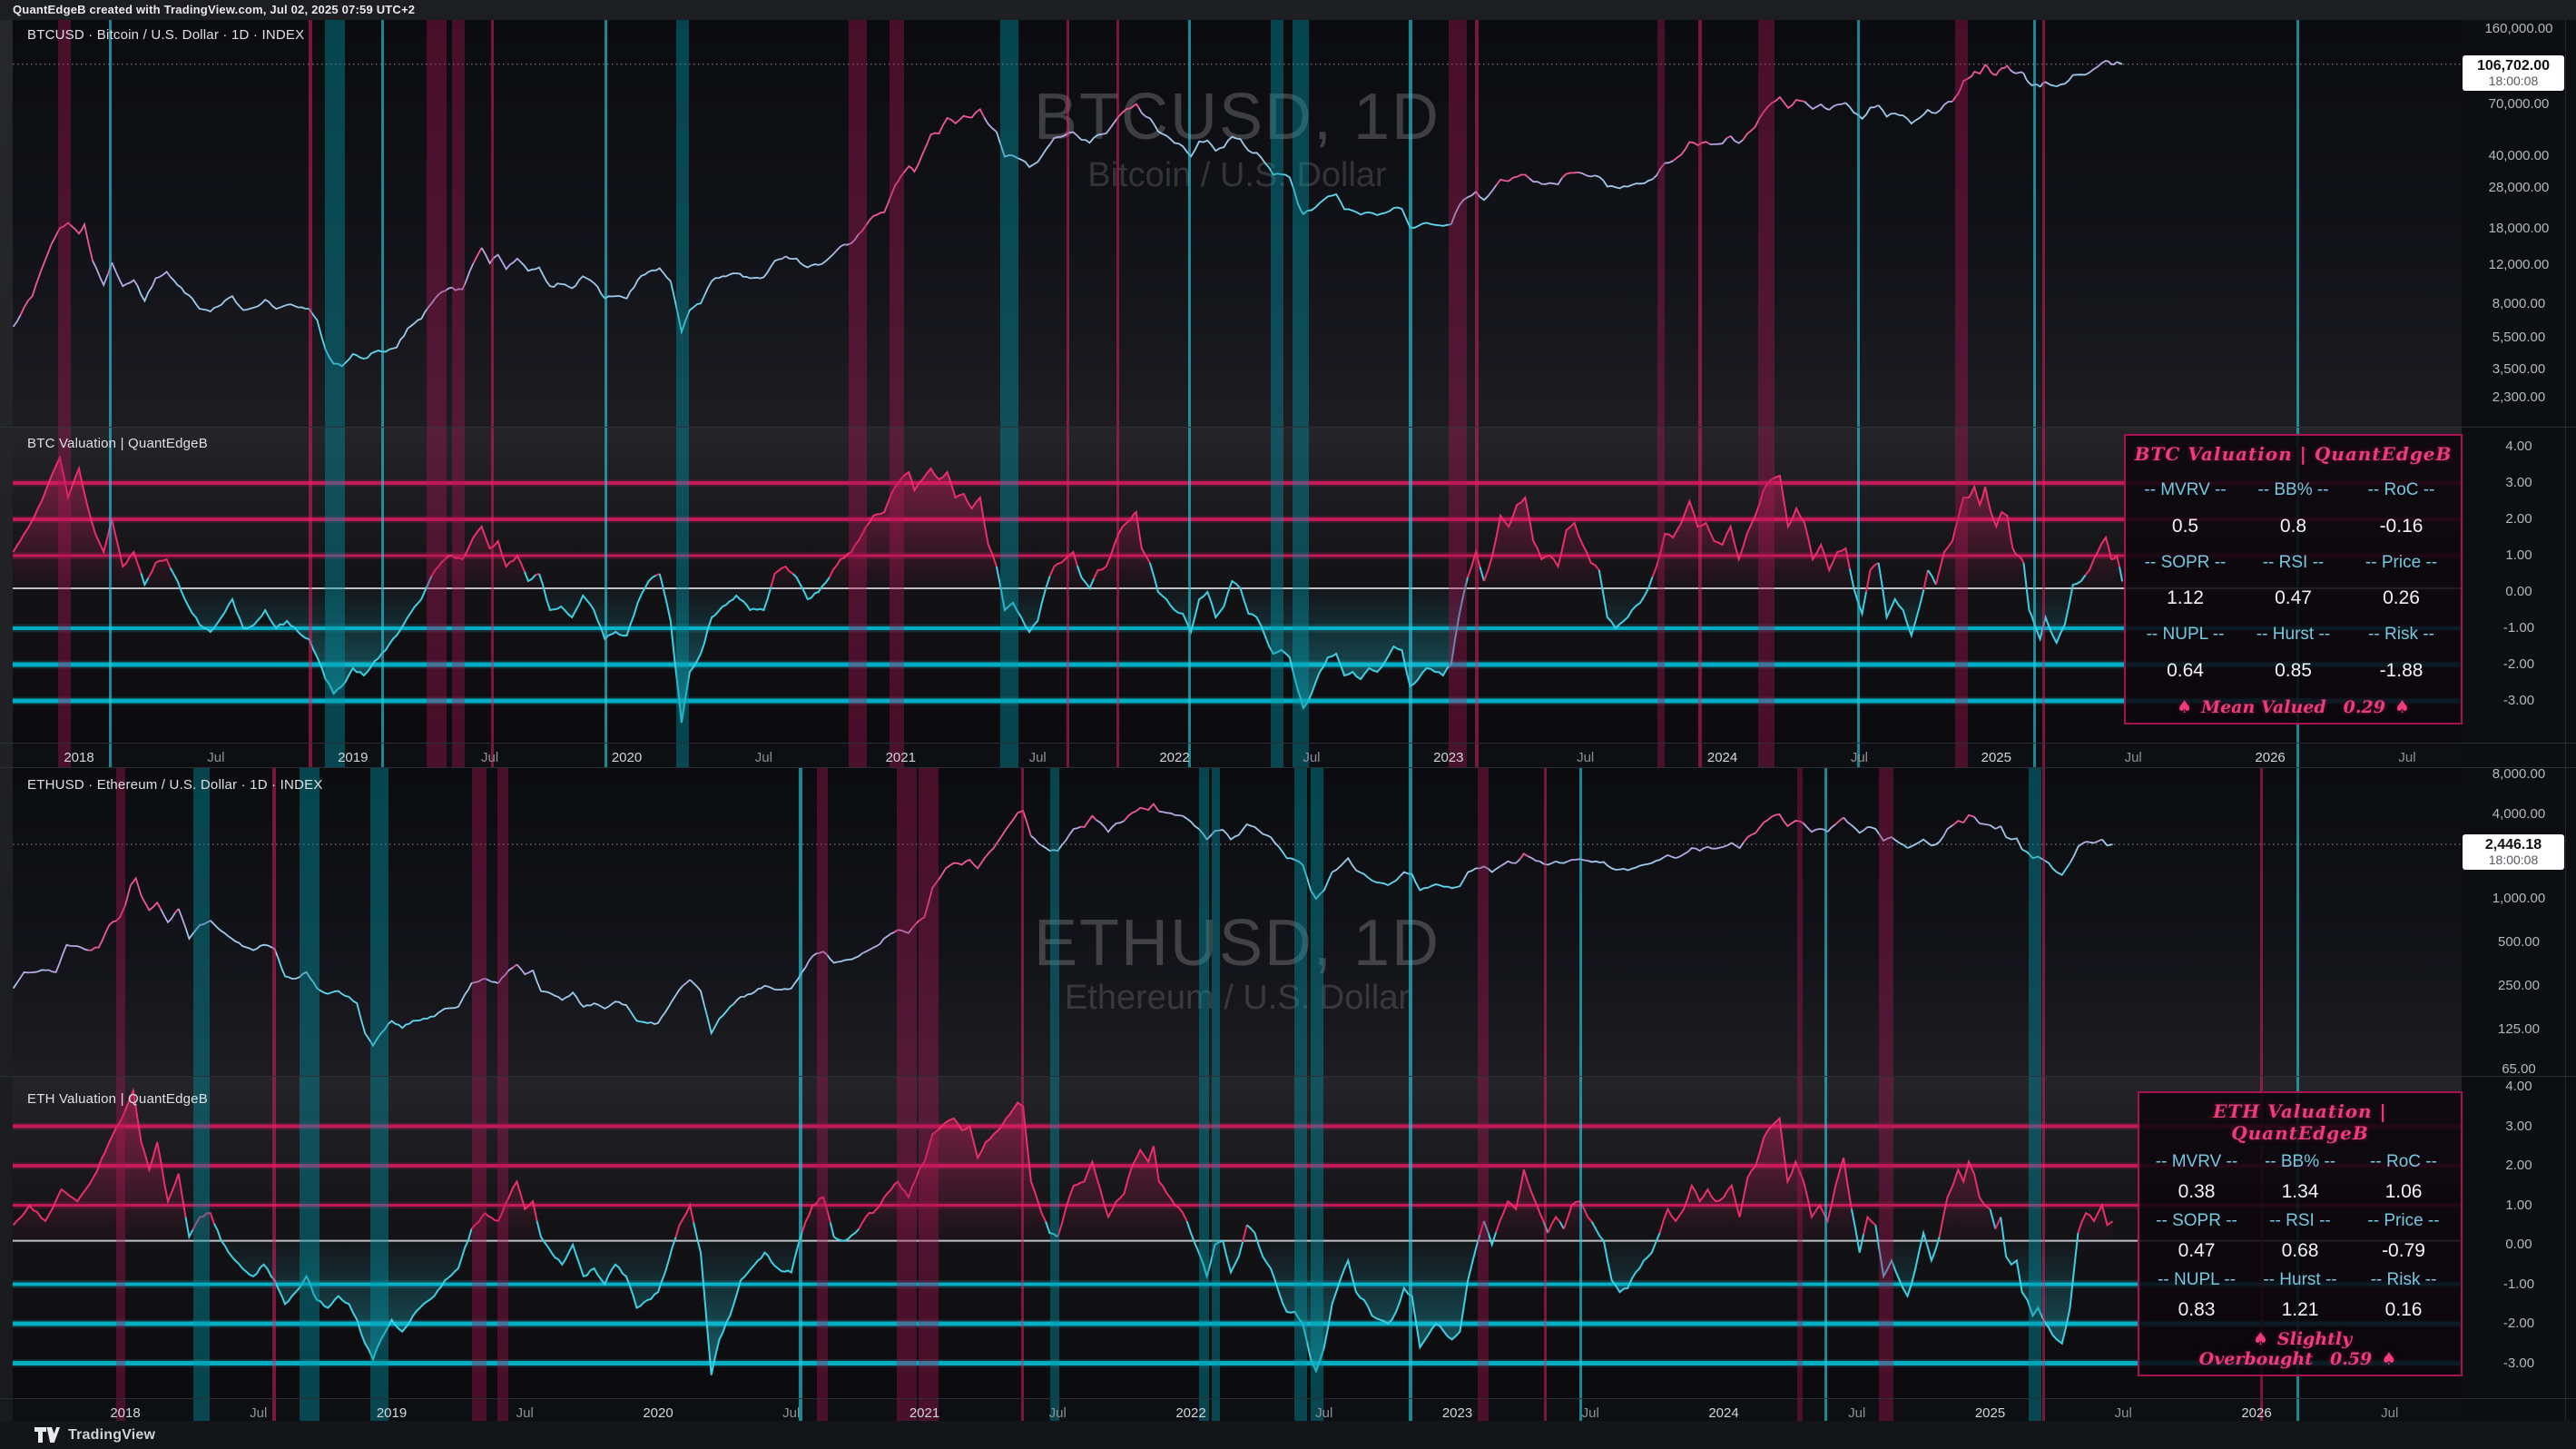  Describe the element at coordinates (2519, 721) in the screenshot. I see `price-scale-column` at that location.